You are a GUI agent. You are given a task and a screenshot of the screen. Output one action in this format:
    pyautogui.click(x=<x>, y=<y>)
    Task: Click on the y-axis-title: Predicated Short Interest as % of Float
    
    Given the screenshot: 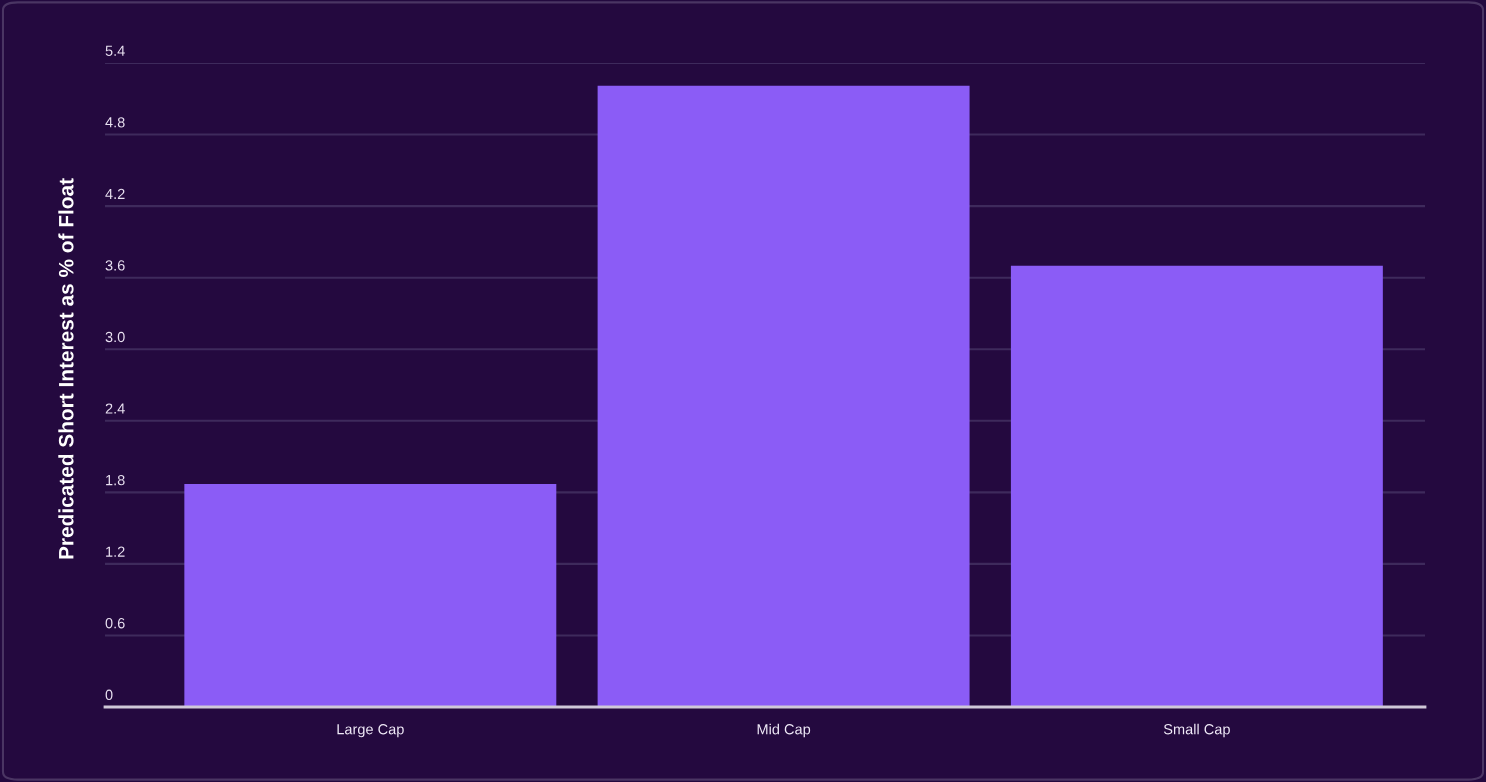 What is the action you would take?
    pyautogui.click(x=66, y=368)
    